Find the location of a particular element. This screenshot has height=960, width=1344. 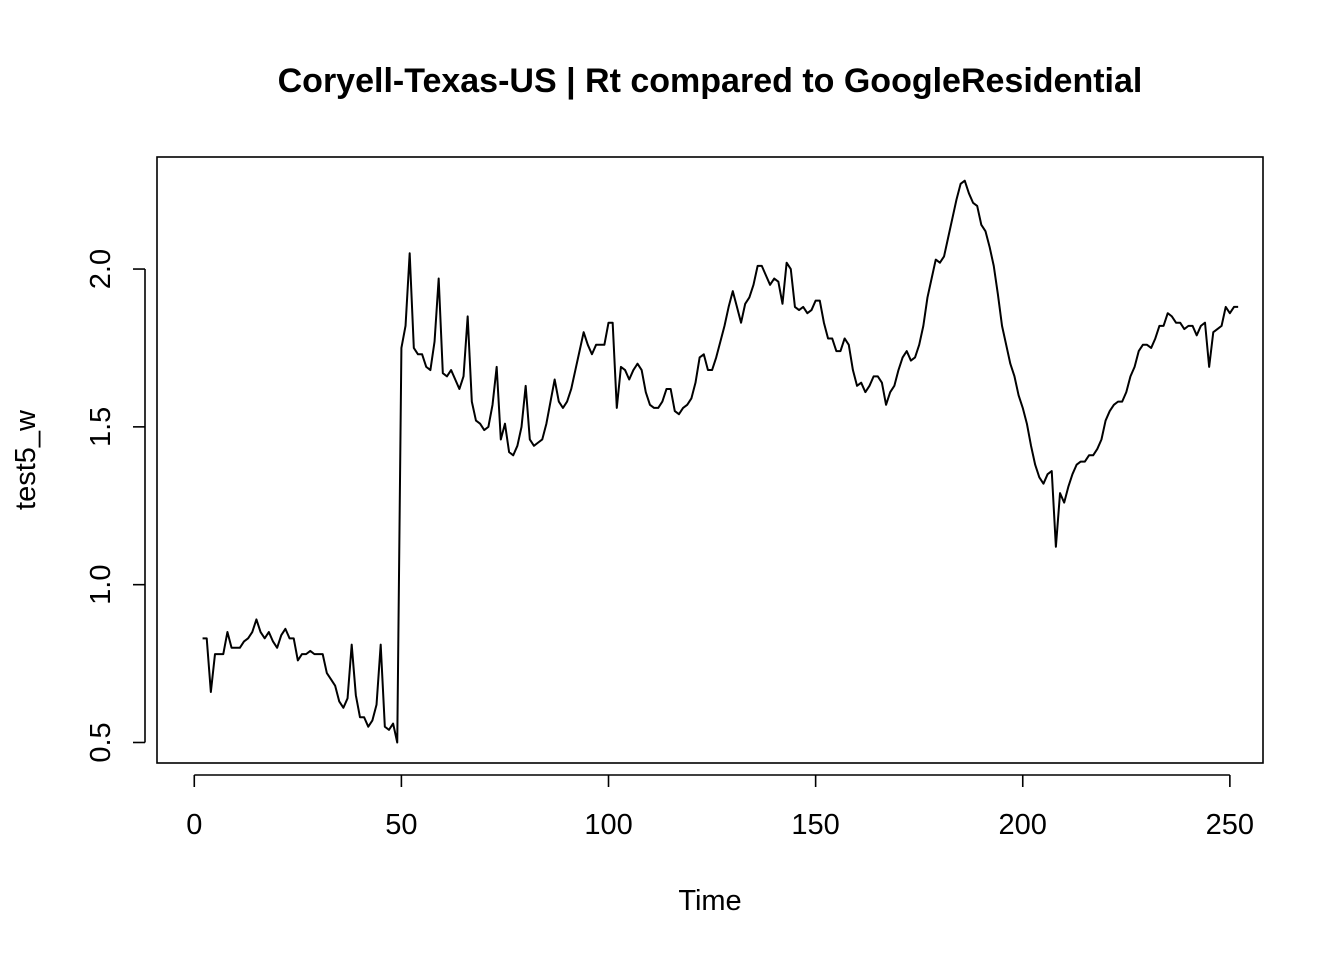

y-tick-label: 0.5 is located at coordinates (101, 742).